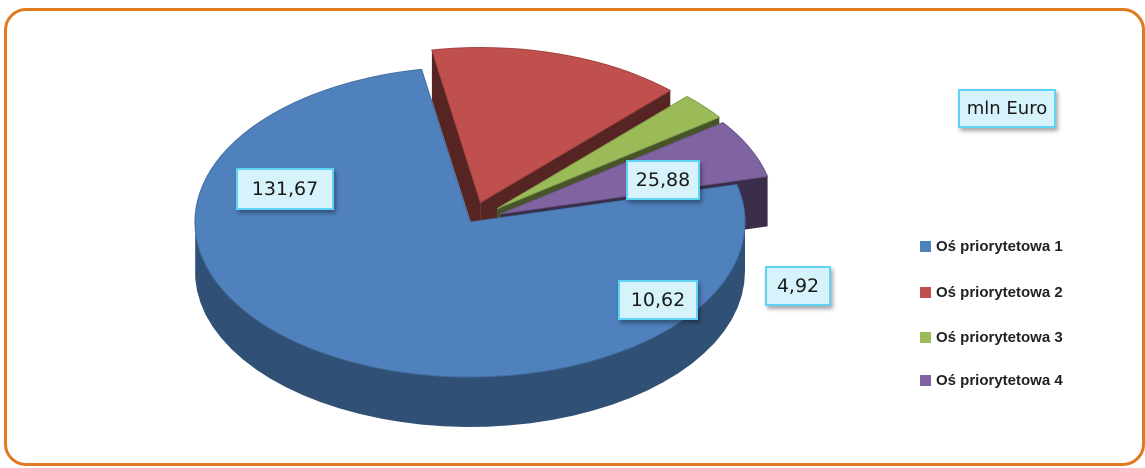 The image size is (1145, 468). Describe the element at coordinates (999, 337) in the screenshot. I see `legend-label-3: Oś priorytetowa 3` at that location.